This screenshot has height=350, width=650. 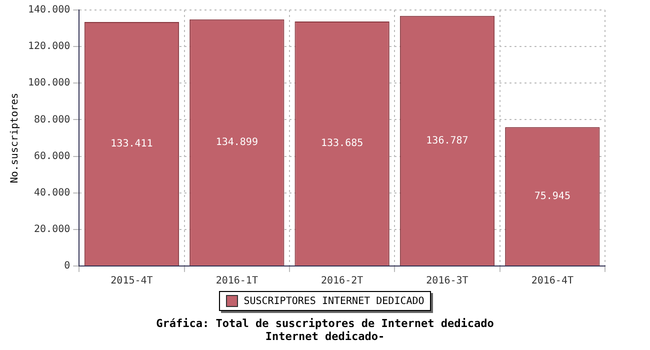 What do you see at coordinates (334, 301) in the screenshot?
I see `text: SUSCRIPTORES INTERNET DEDICADO` at bounding box center [334, 301].